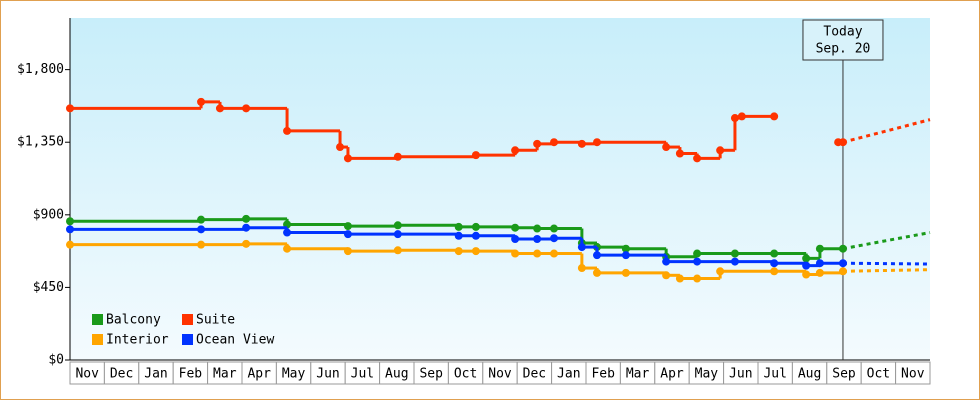  What do you see at coordinates (215, 320) in the screenshot?
I see `legend-label: Suite` at bounding box center [215, 320].